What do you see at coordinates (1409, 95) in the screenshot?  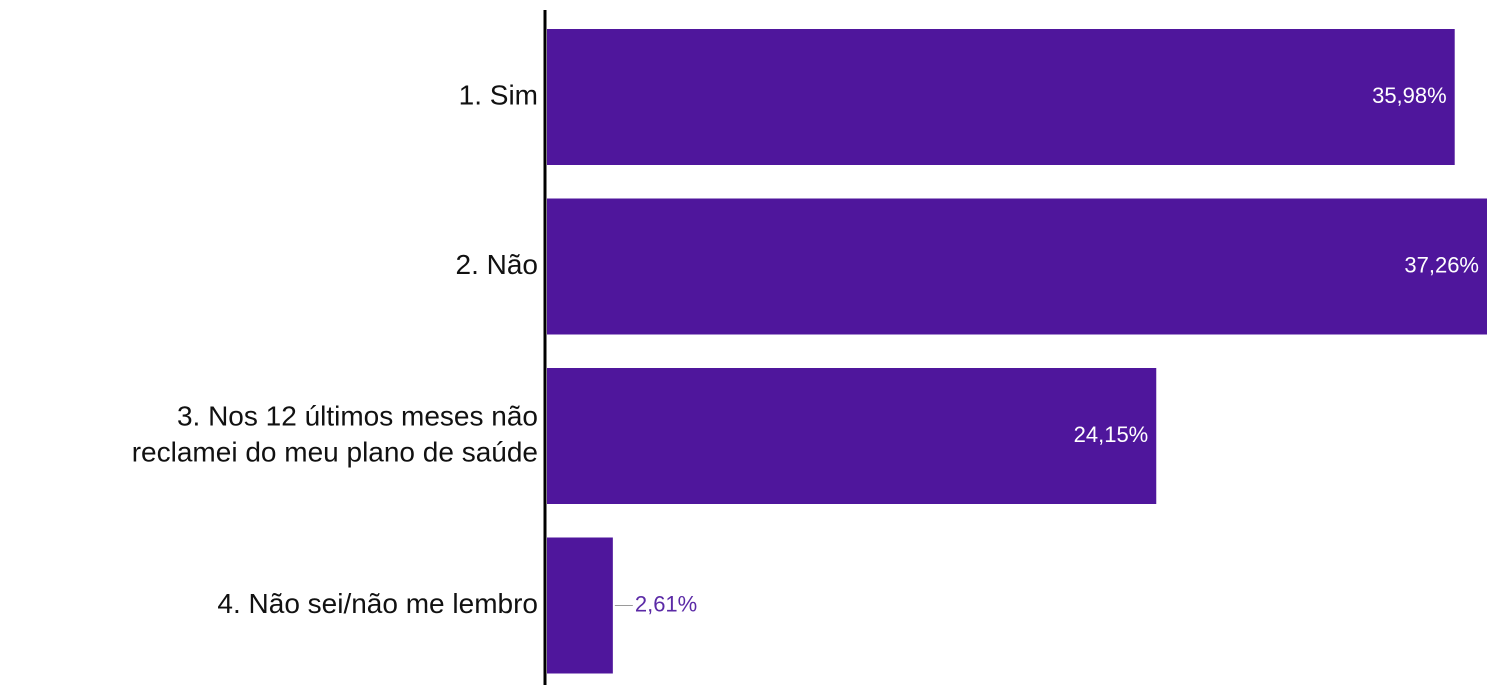 I see `value-label-1: 35,98%` at bounding box center [1409, 95].